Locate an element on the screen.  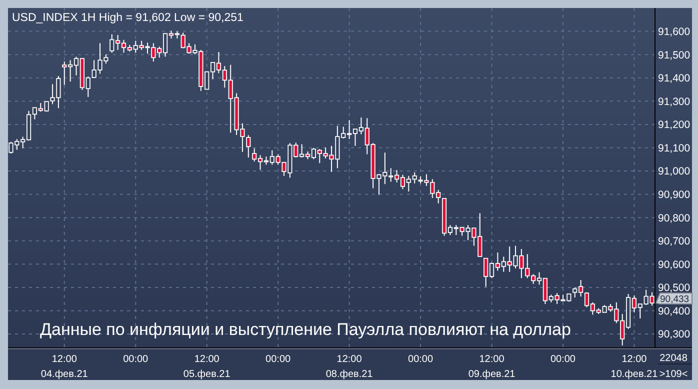
x-tick-label: 12:00 08.фев.21 is located at coordinates (350, 367).